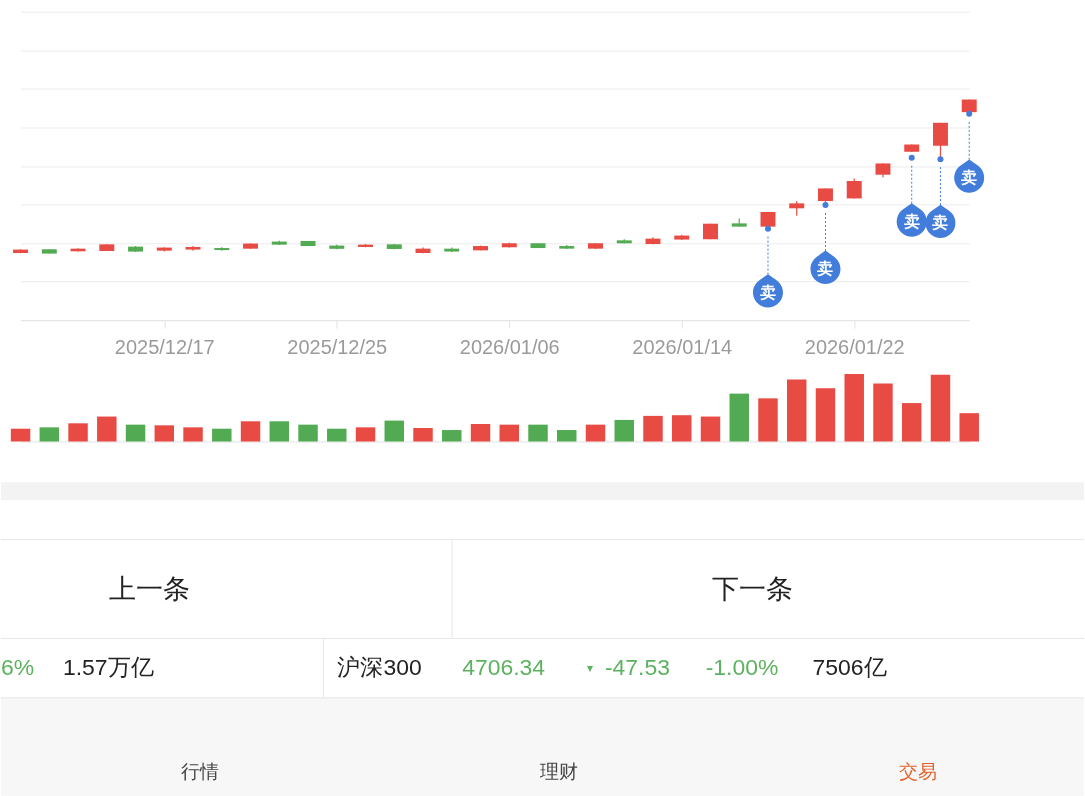 This screenshot has height=796, width=1085. What do you see at coordinates (940, 223) in the screenshot?
I see `legend-label: 卖` at bounding box center [940, 223].